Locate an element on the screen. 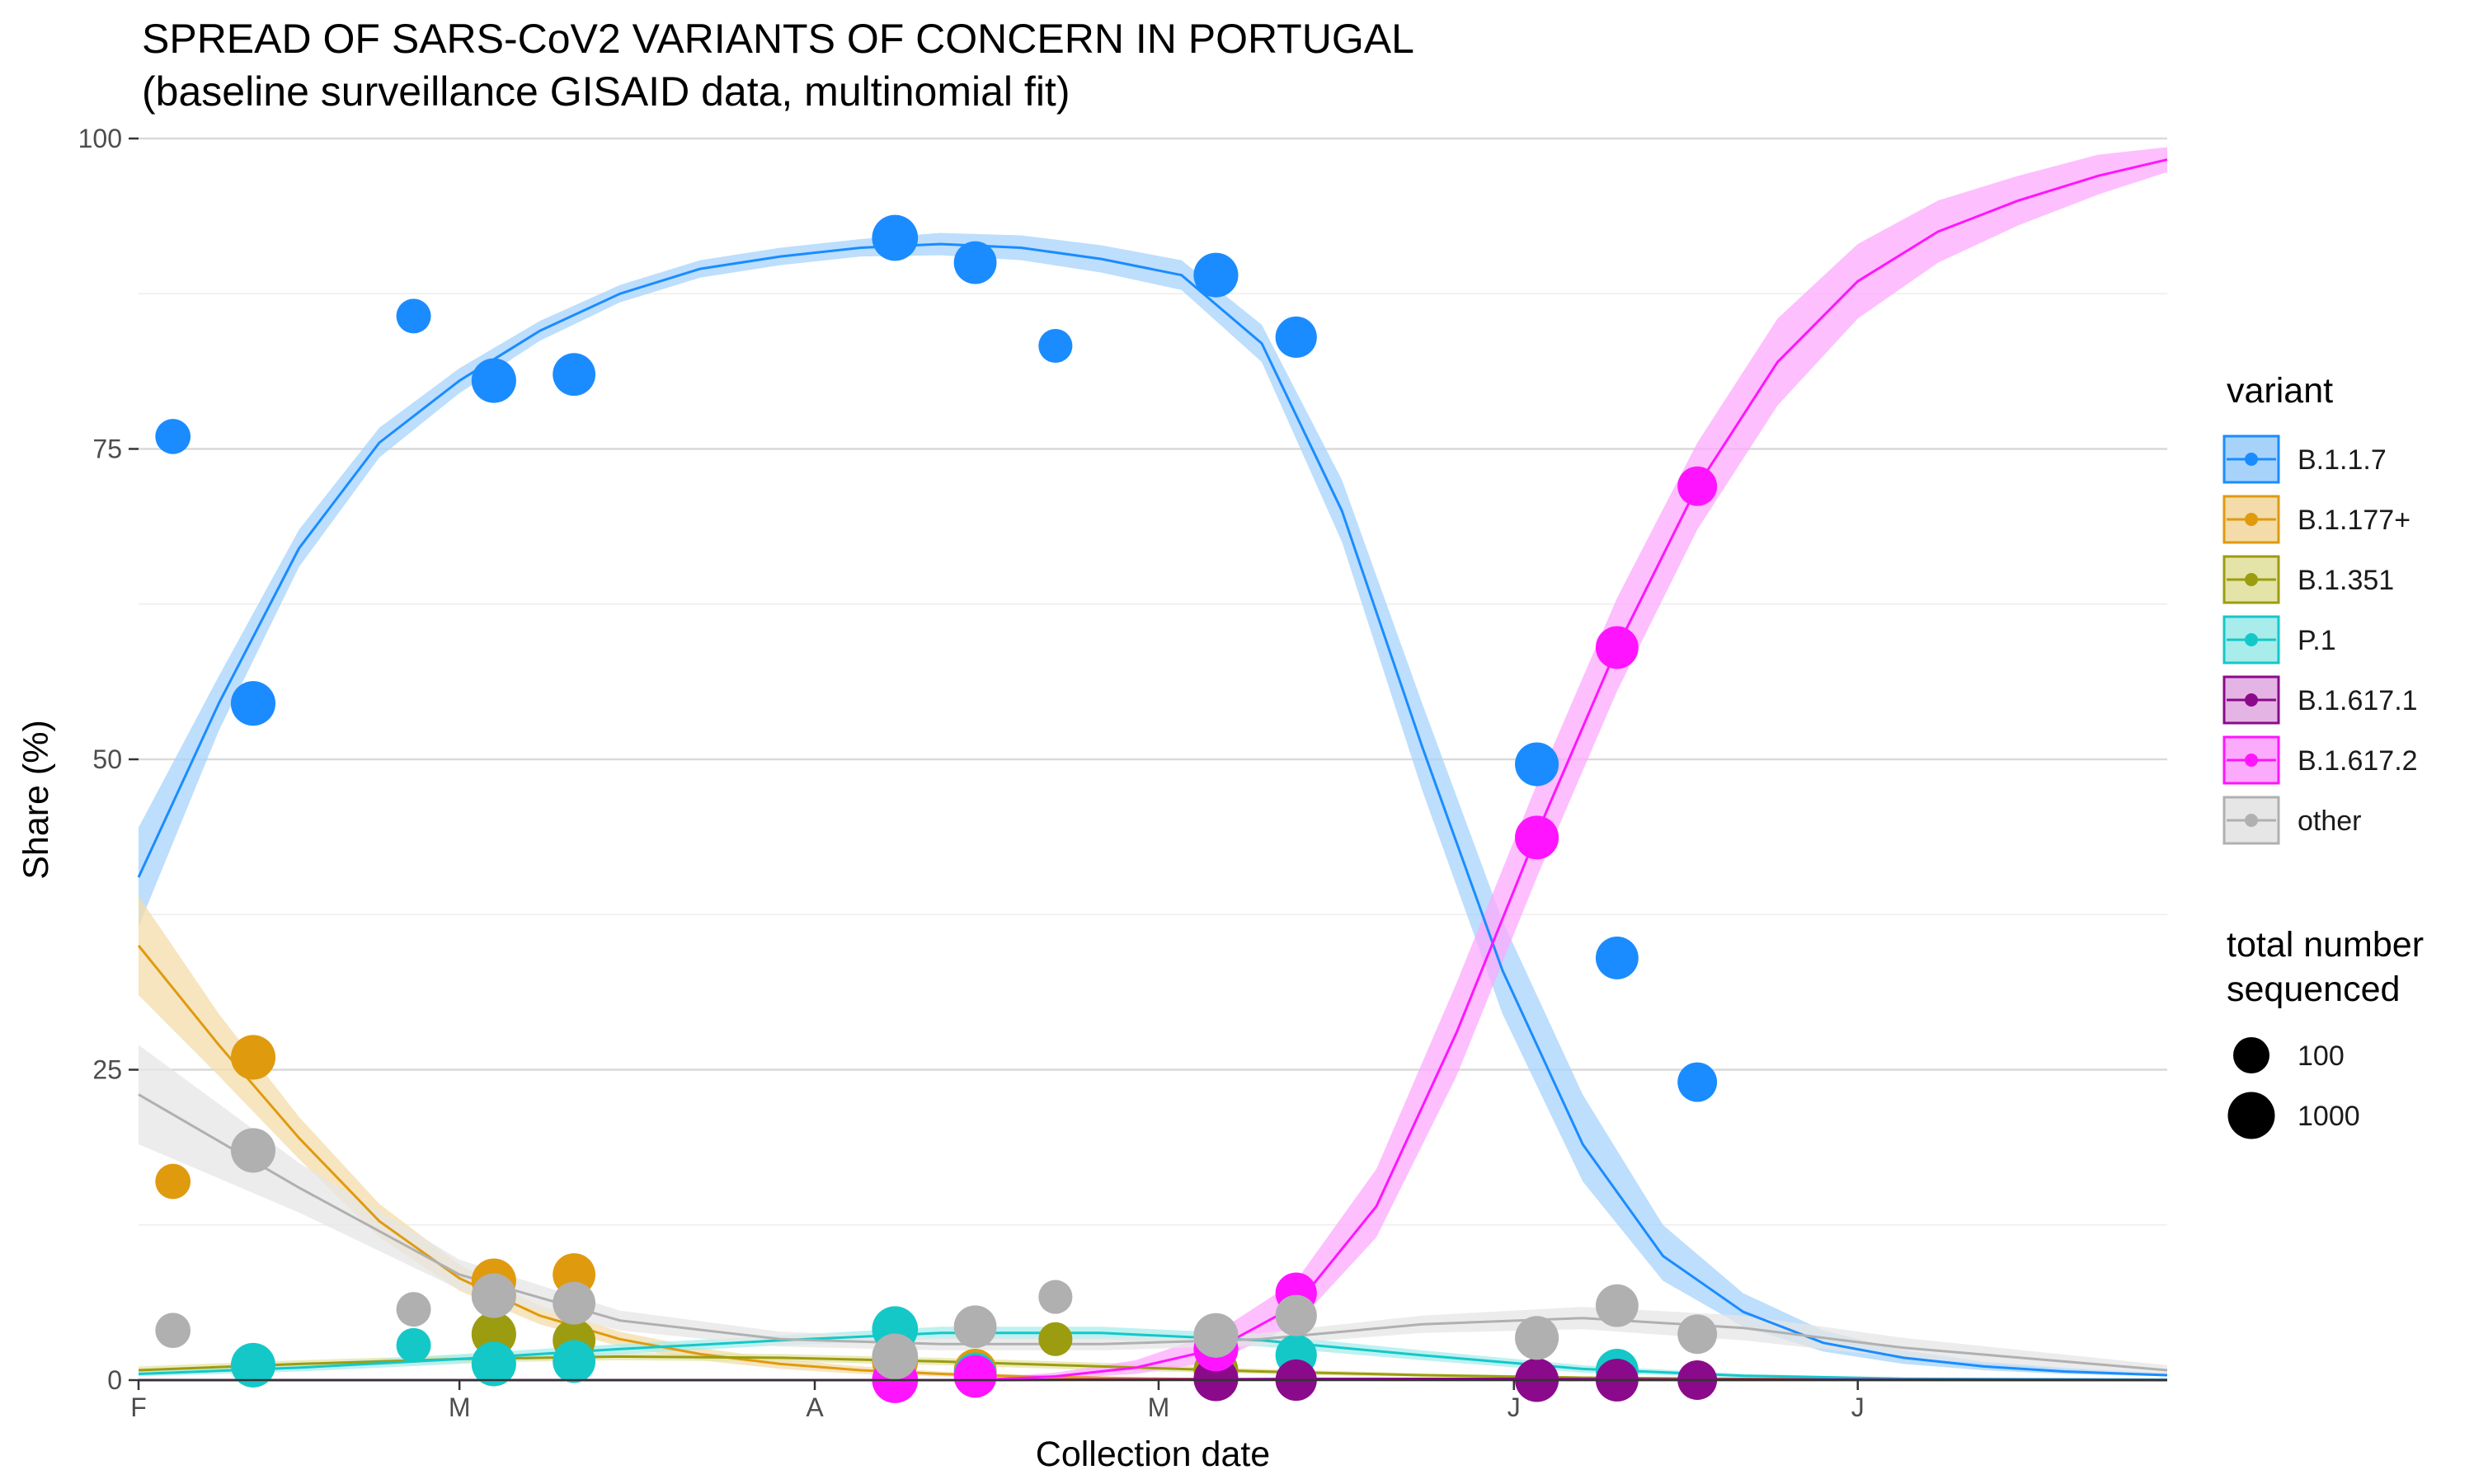  x-tick-label-2: A is located at coordinates (815, 1407).